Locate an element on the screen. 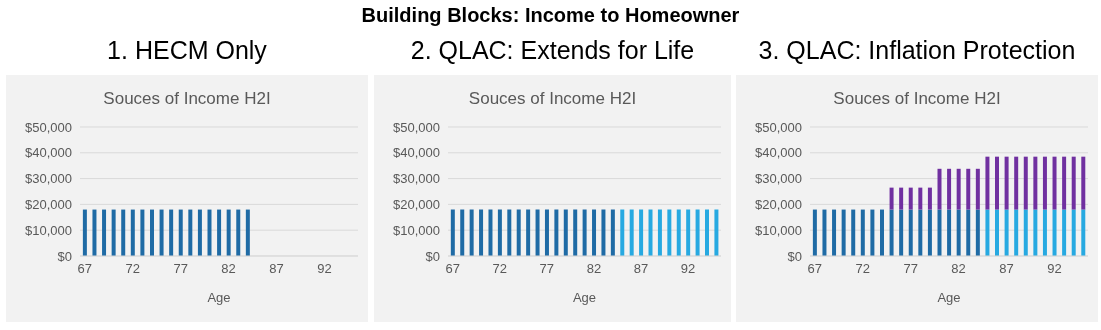 Image resolution: width=1101 pixels, height=330 pixels. chart-title: 2. QLAC: Extends for Life is located at coordinates (552, 50).